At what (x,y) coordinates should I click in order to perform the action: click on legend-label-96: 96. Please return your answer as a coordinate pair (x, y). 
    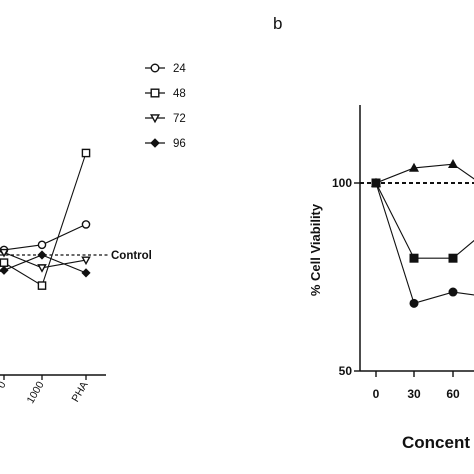
    Looking at the image, I should click on (179, 144).